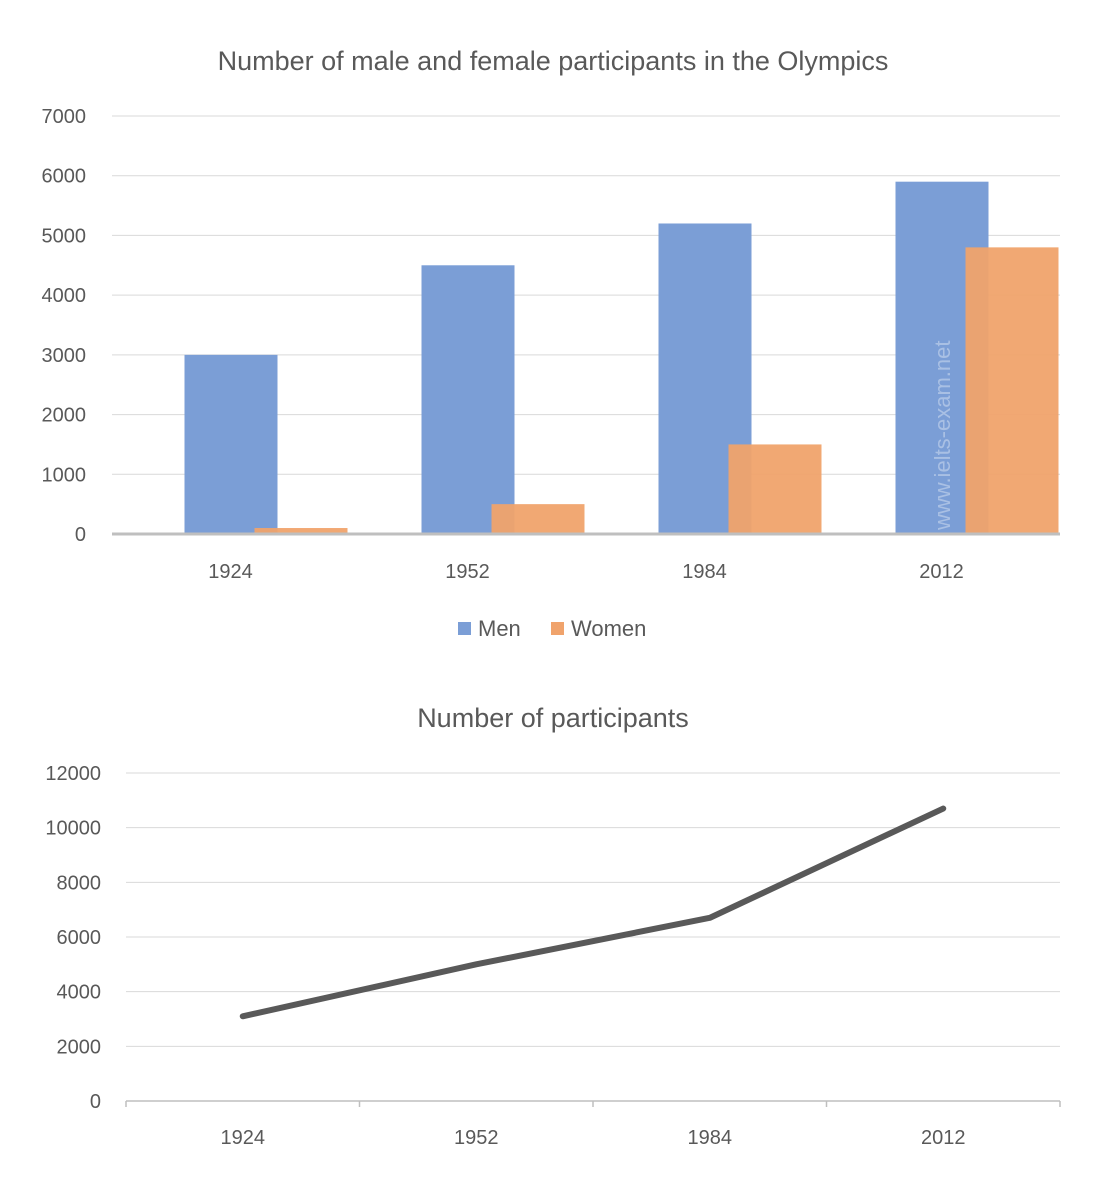 This screenshot has height=1200, width=1100. Describe the element at coordinates (73, 829) in the screenshot. I see `y-tick-label: 10000` at that location.